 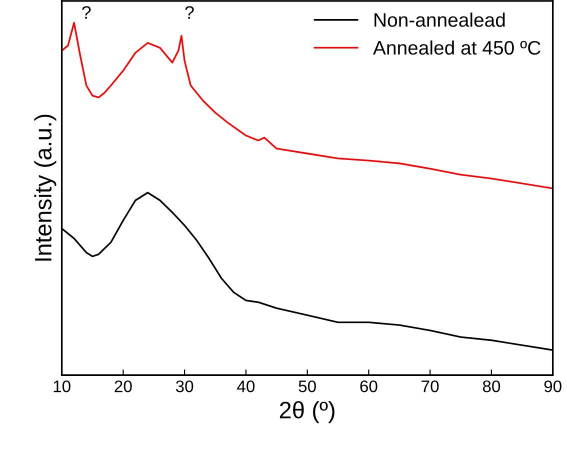 What do you see at coordinates (246, 386) in the screenshot?
I see `x-tick-label: 40` at bounding box center [246, 386].